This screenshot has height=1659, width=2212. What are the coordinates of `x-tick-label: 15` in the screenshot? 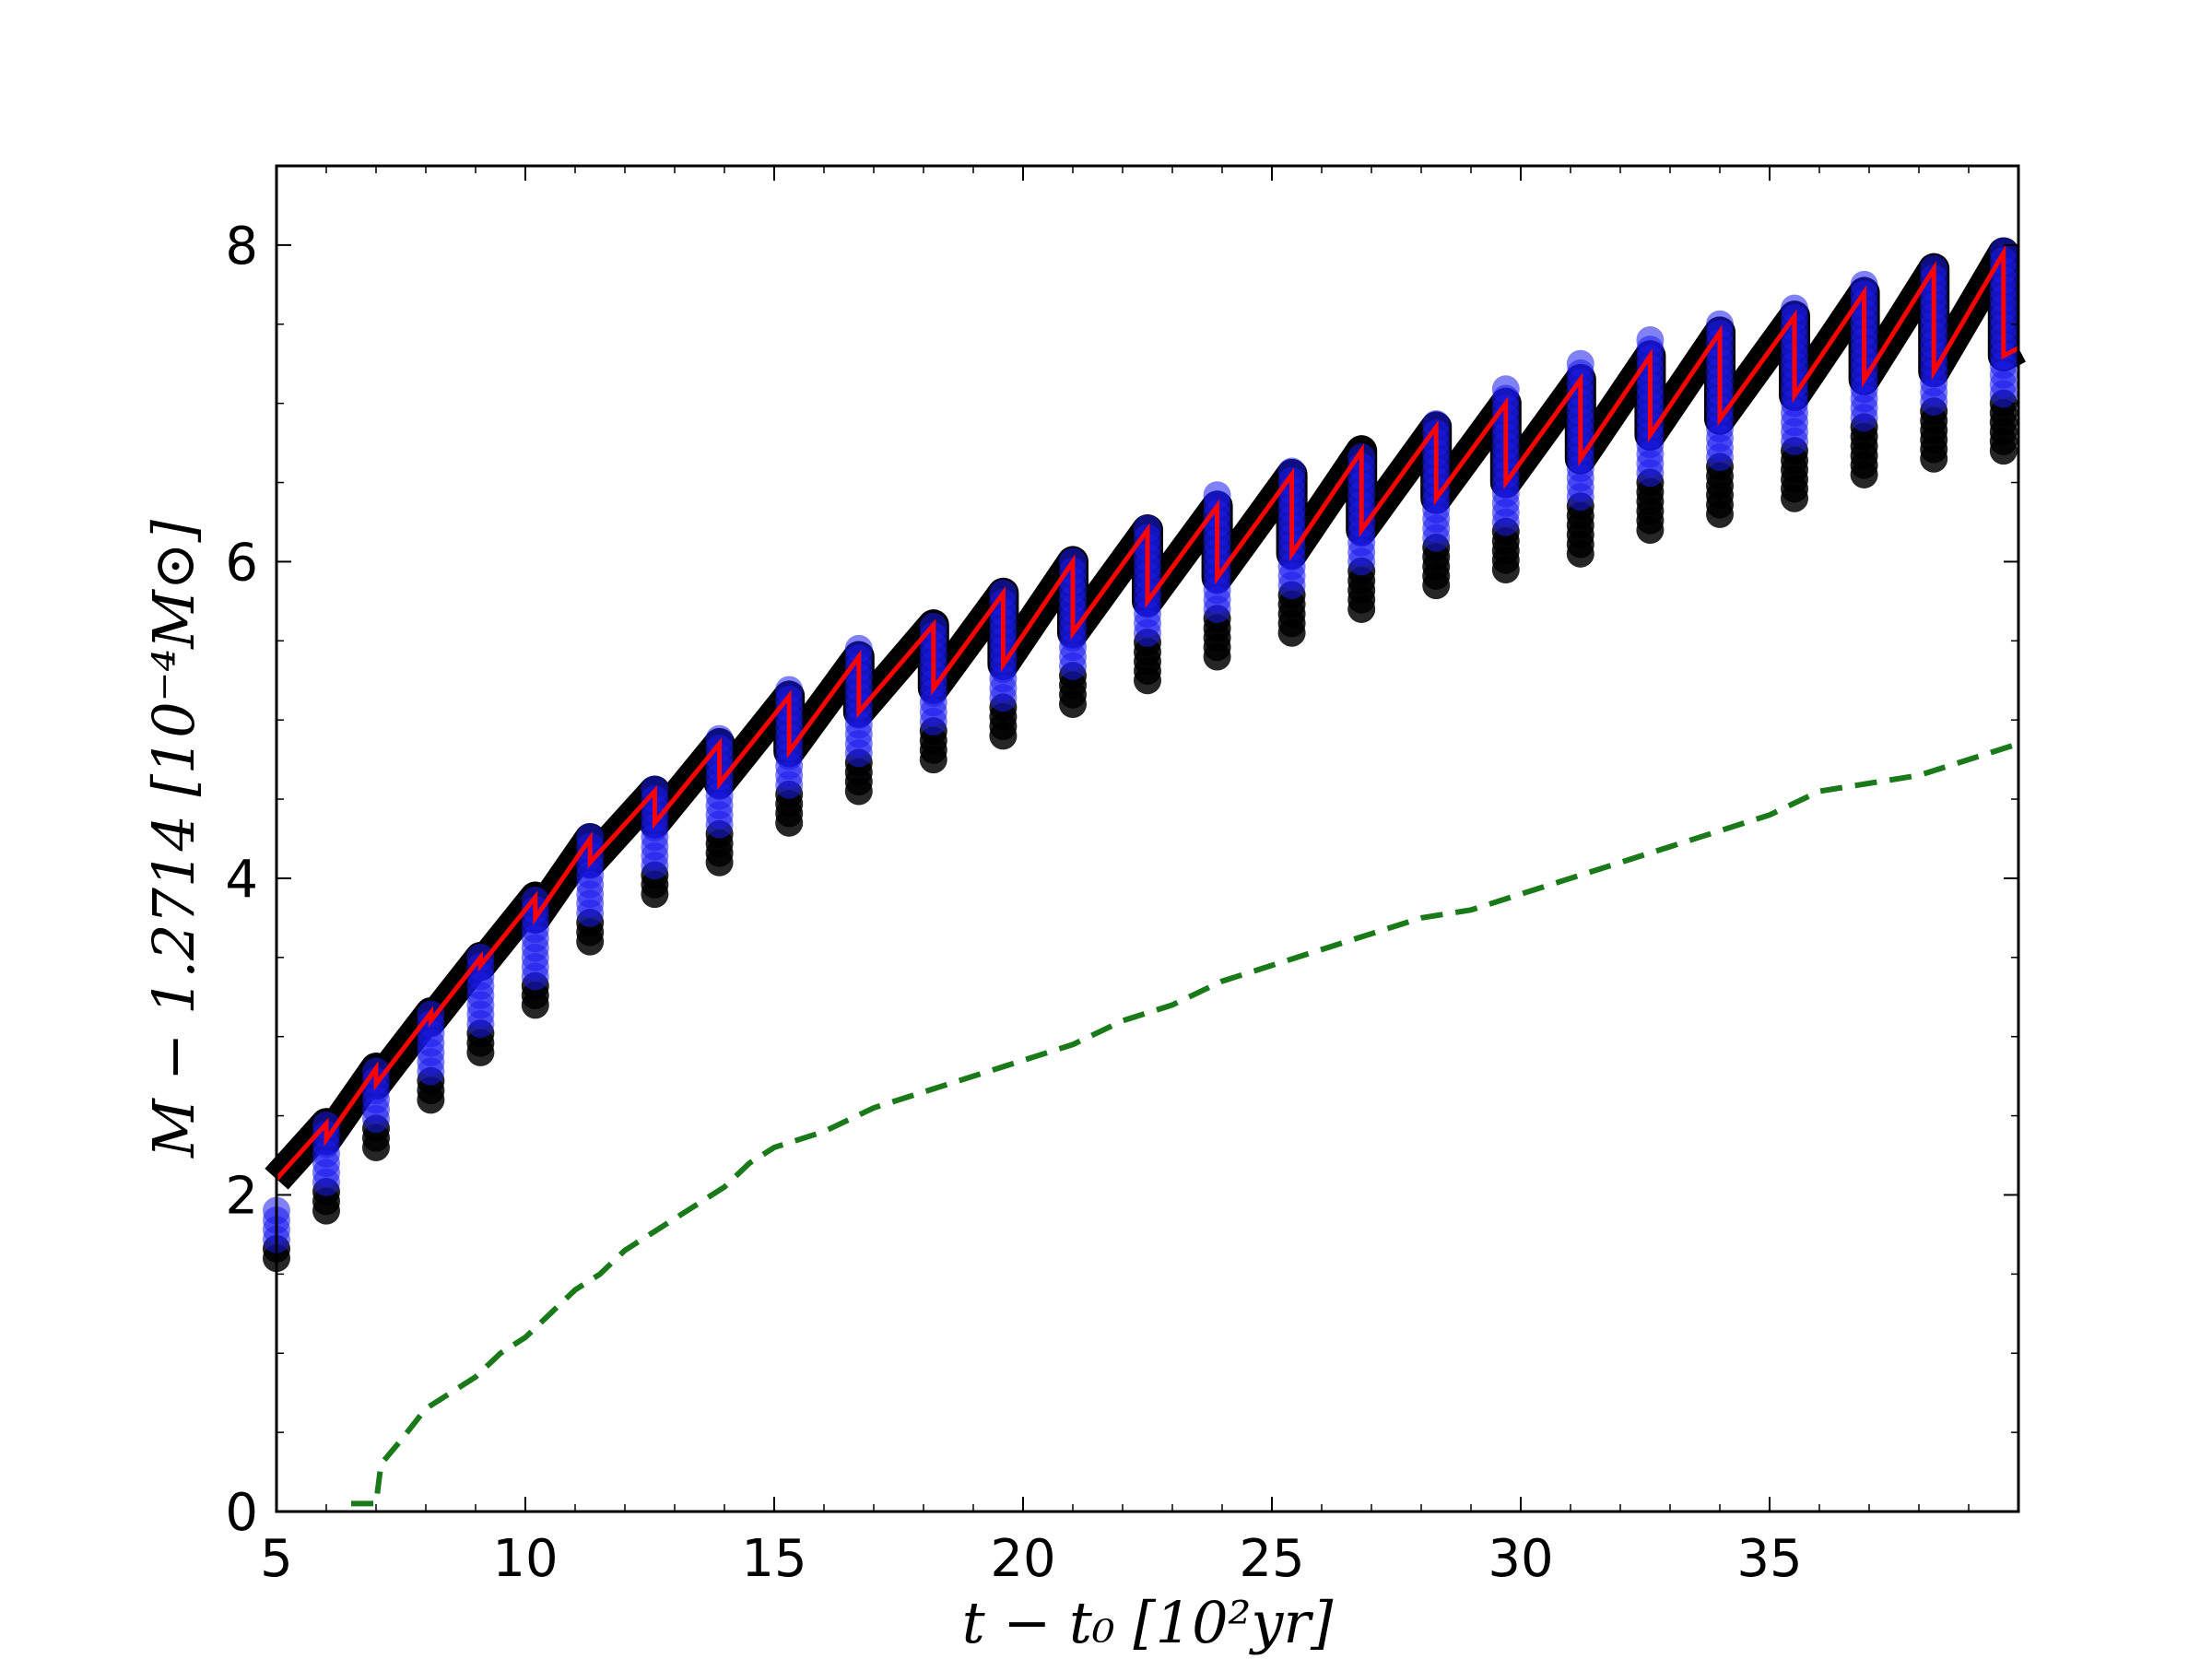 It's located at (773, 1559).